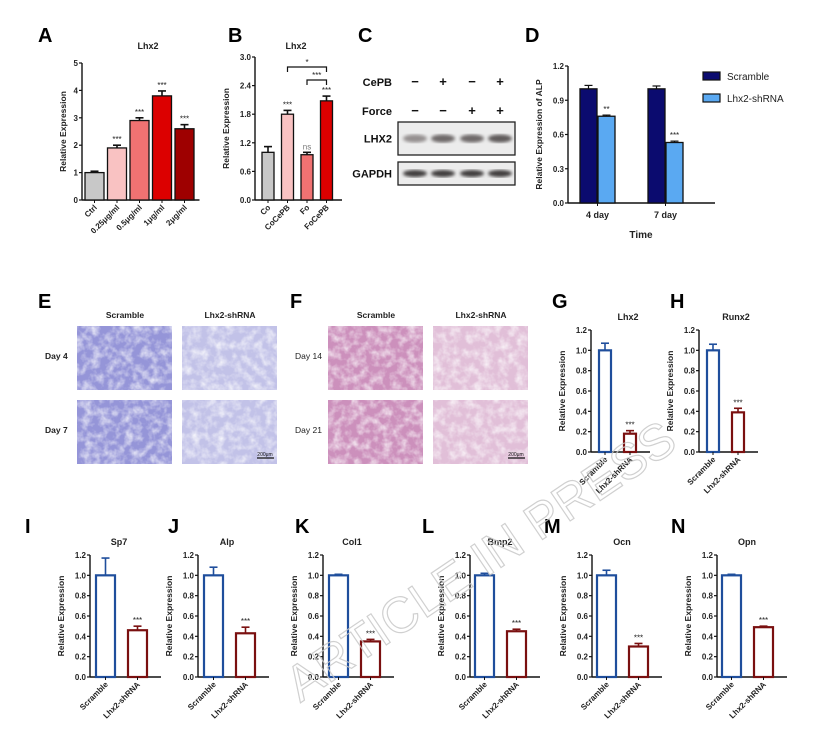 The height and width of the screenshot is (731, 831). Describe the element at coordinates (372, 175) in the screenshot. I see `band-label: GAPDH` at that location.